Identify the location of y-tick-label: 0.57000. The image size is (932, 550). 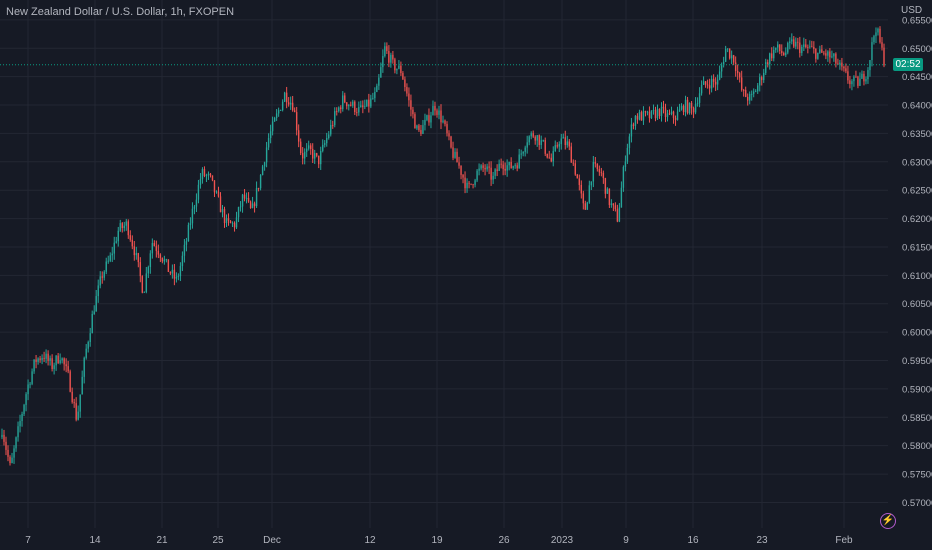
(917, 503).